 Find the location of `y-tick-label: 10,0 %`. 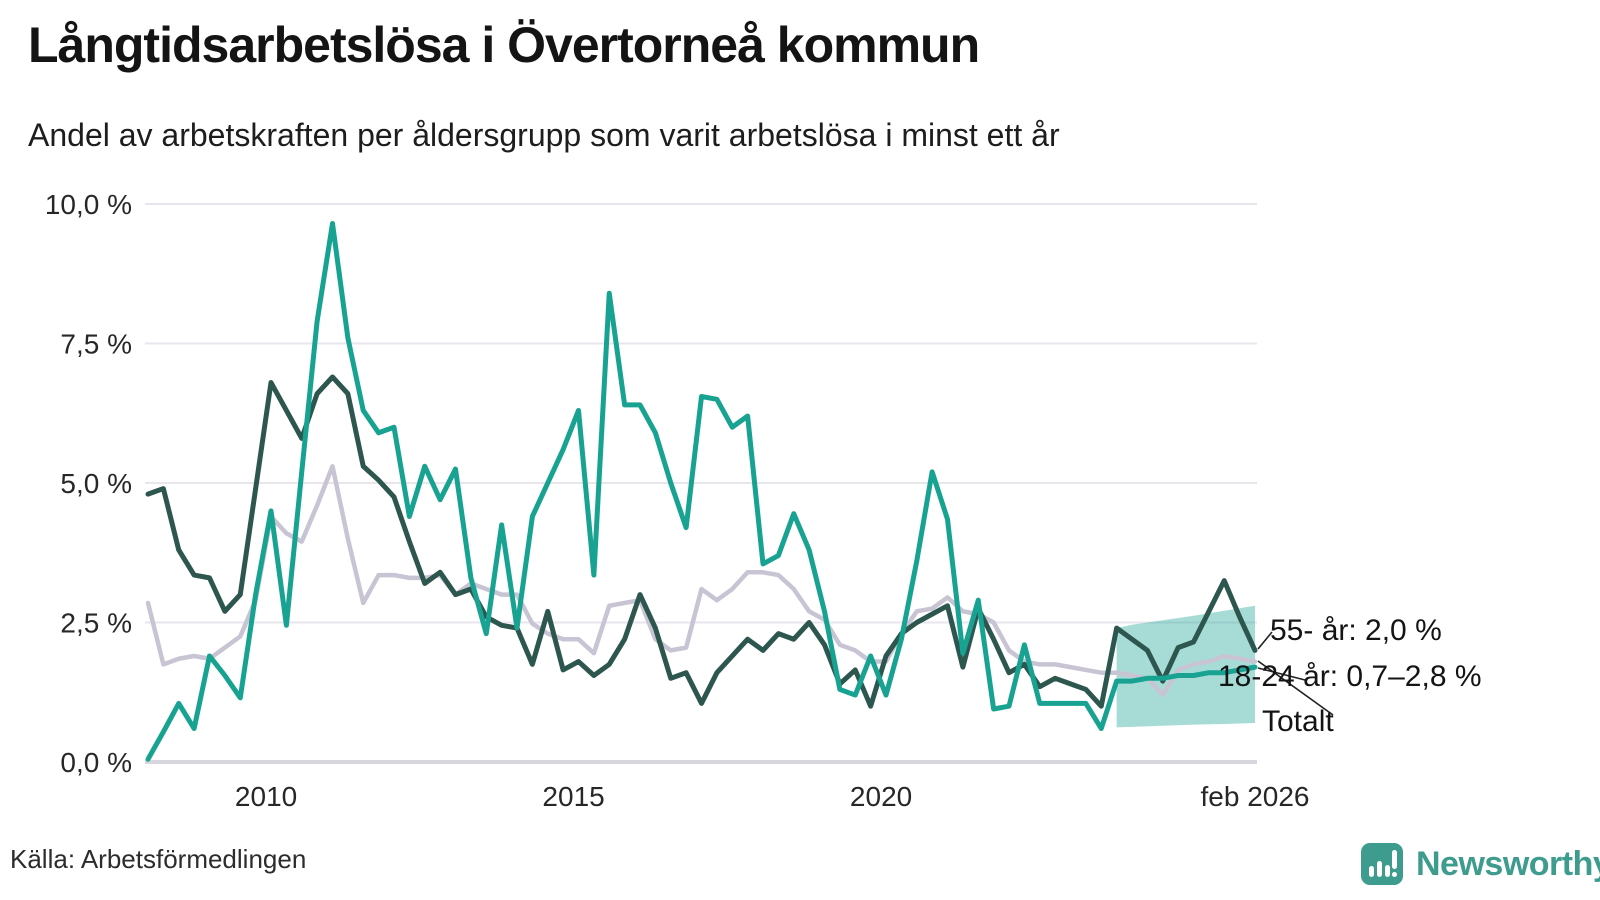

y-tick-label: 10,0 % is located at coordinates (88, 204).